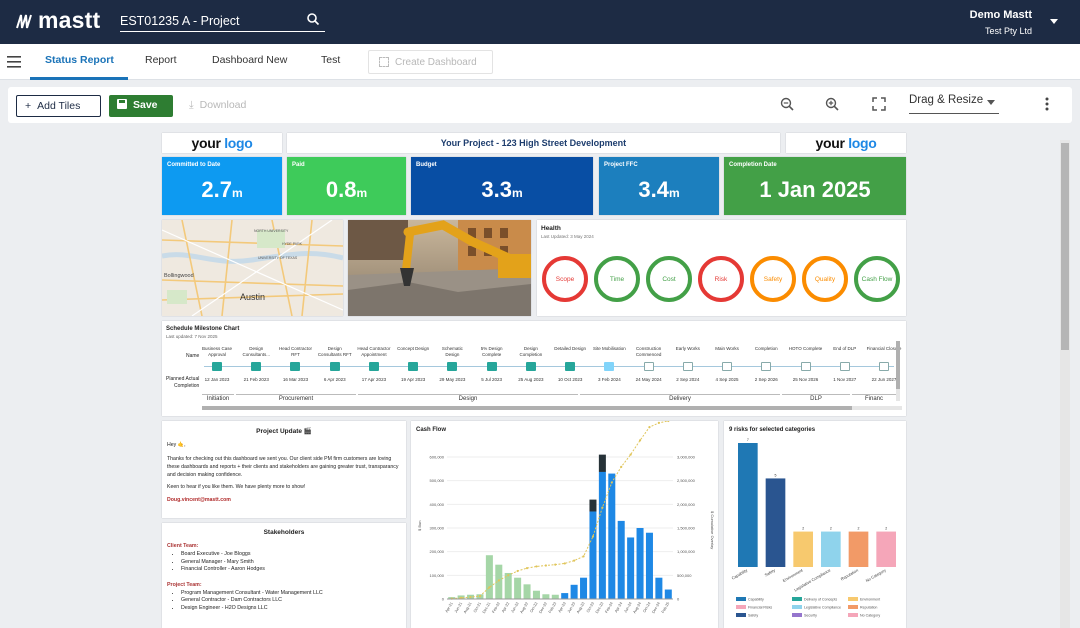  Describe the element at coordinates (879, 104) in the screenshot. I see `fullscreen-icon` at that location.